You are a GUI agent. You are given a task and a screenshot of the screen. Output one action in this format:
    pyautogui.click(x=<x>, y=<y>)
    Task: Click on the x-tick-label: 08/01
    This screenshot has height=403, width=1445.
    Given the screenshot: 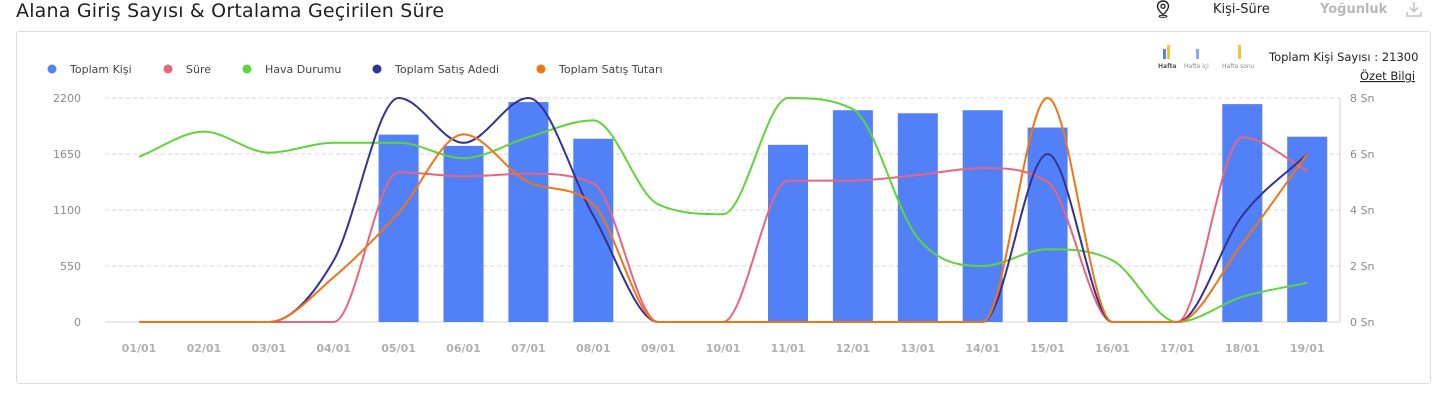 What is the action you would take?
    pyautogui.click(x=593, y=348)
    